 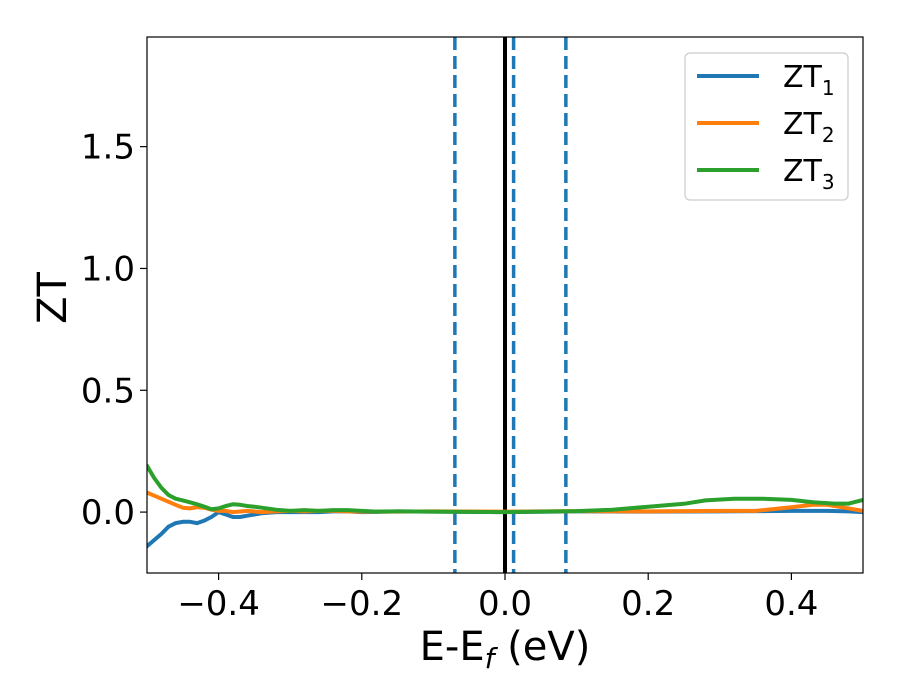 What do you see at coordinates (218, 604) in the screenshot?
I see `x-tick-label: −0.4` at bounding box center [218, 604].